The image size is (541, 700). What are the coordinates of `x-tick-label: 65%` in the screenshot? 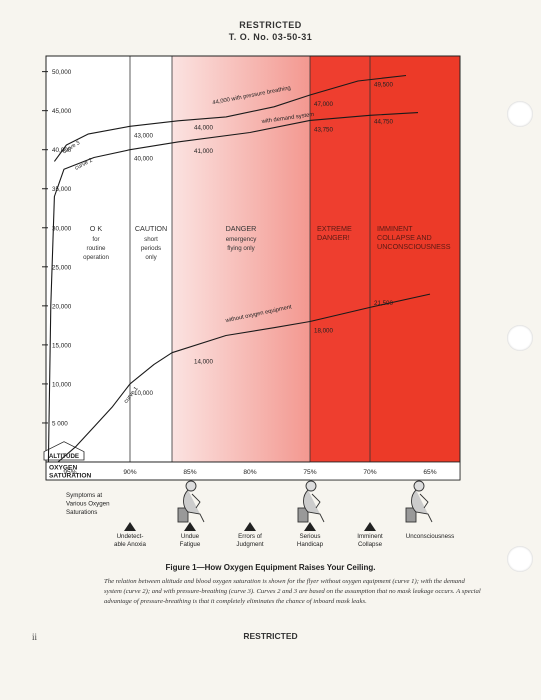 It's located at (429, 472).